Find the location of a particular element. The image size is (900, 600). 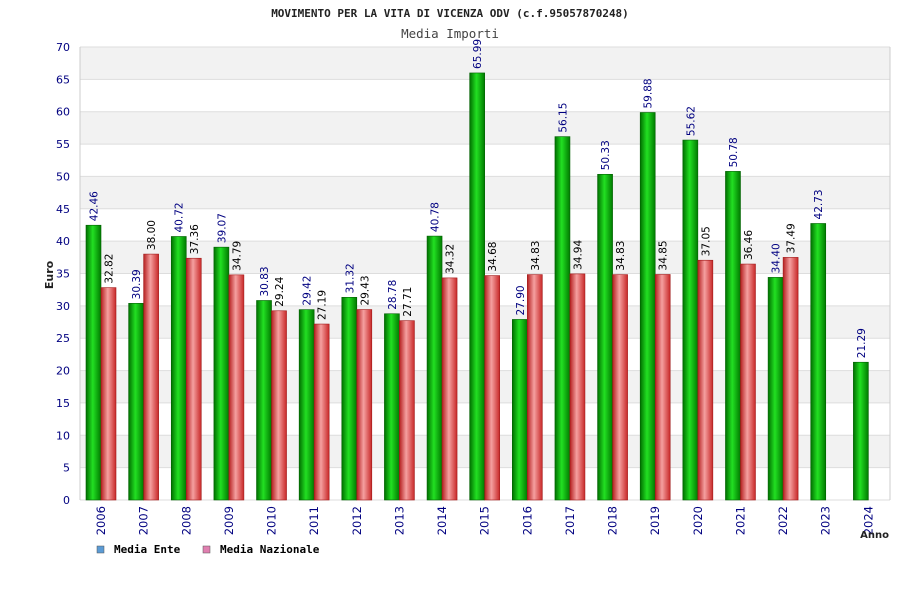

data-label-media-ente: 42.46 is located at coordinates (95, 206).